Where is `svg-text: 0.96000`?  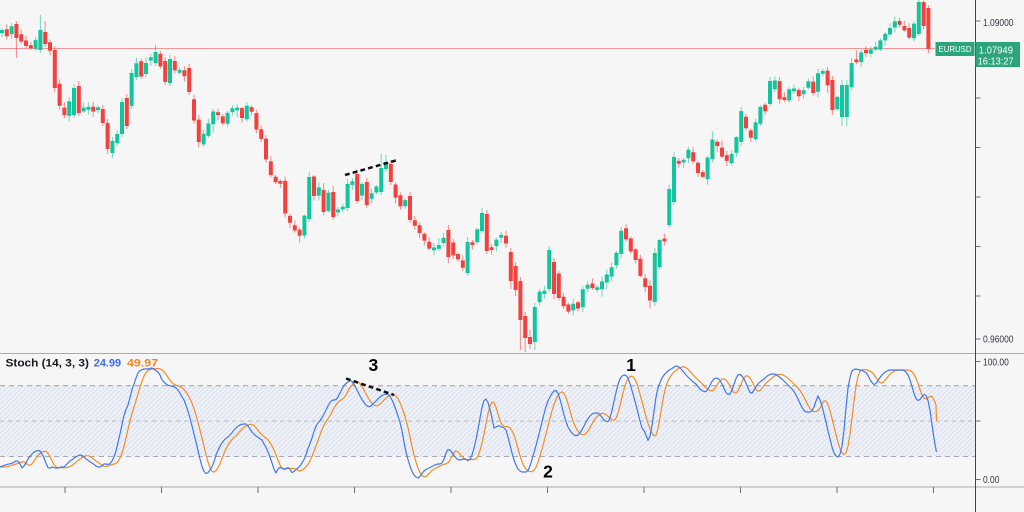 svg-text: 0.96000 is located at coordinates (998, 340).